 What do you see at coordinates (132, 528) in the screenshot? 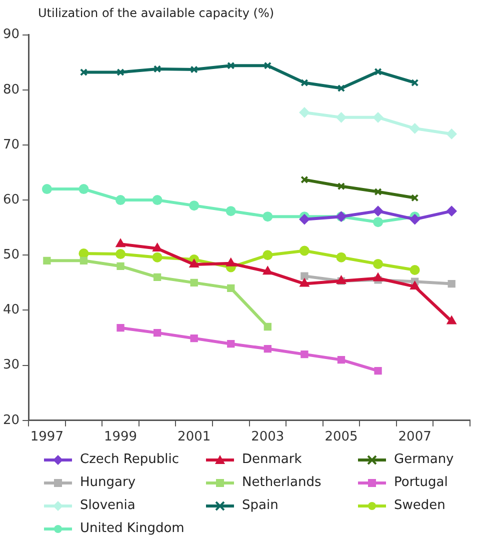
I see `legend-label: United Kingdom` at bounding box center [132, 528].